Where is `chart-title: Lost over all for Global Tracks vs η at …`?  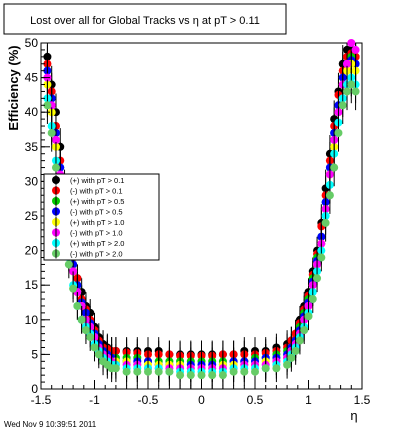 chart-title: Lost over all for Global Tracks vs η at … is located at coordinates (145, 21).